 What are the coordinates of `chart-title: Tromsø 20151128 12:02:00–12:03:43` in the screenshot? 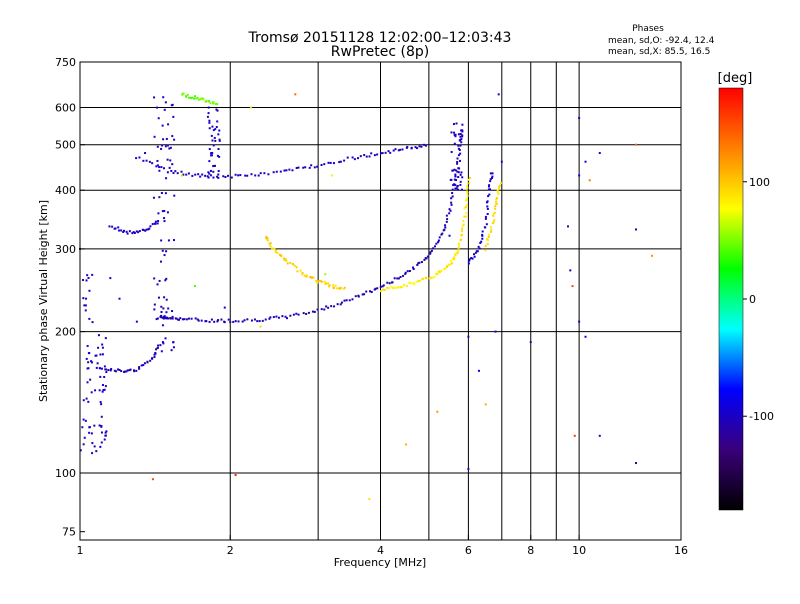 It's located at (380, 38).